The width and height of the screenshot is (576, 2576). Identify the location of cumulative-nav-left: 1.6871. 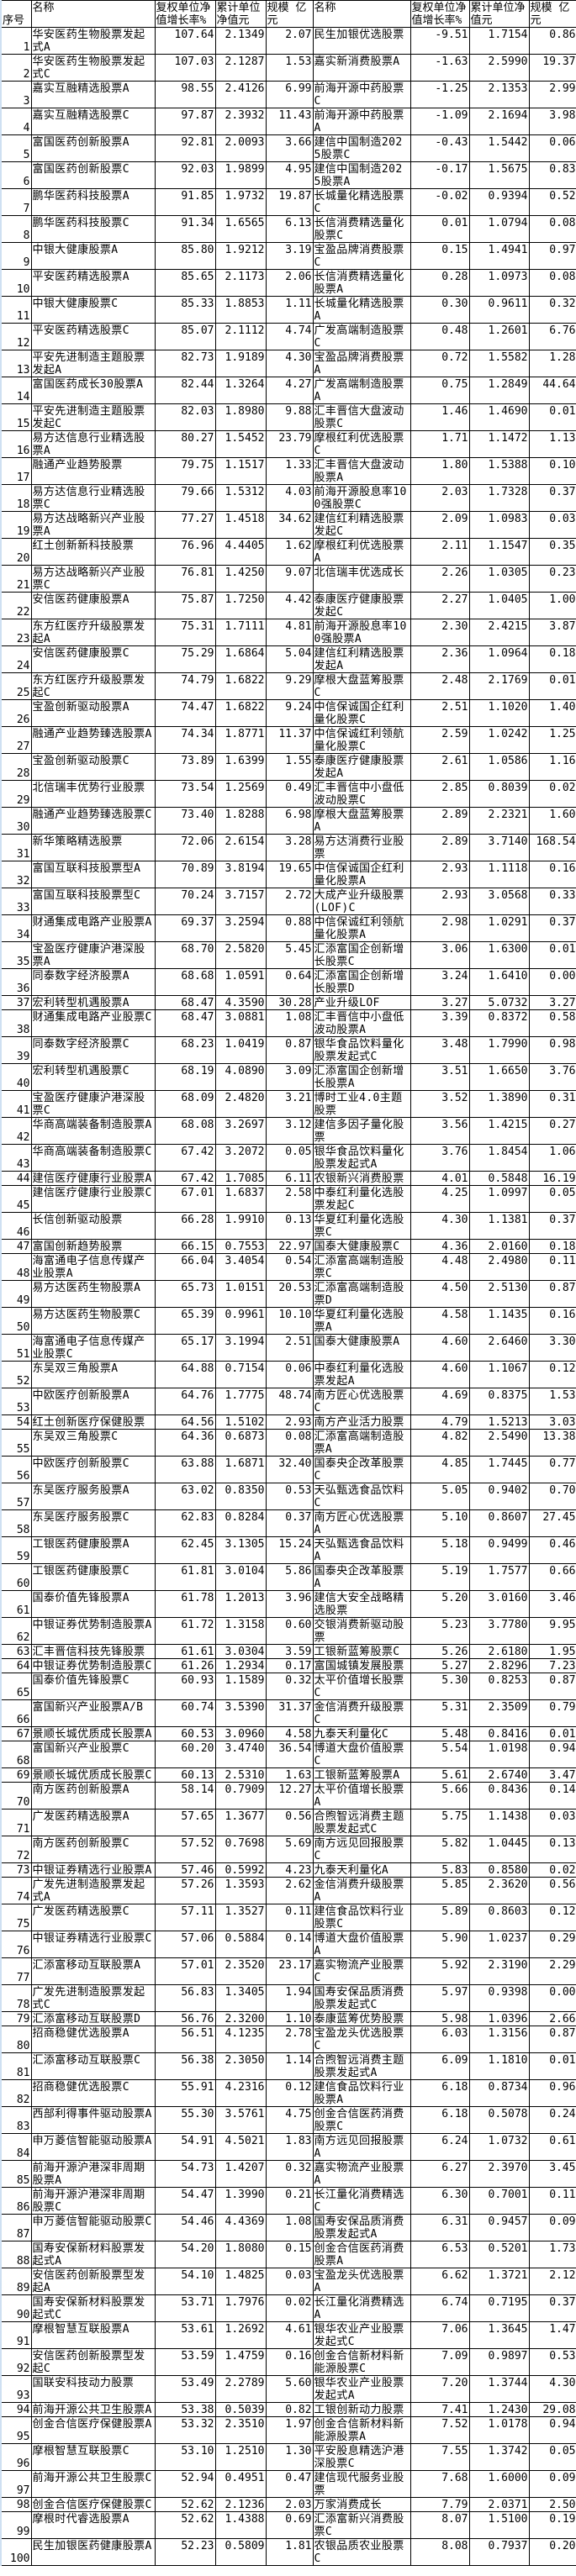
(240, 1469).